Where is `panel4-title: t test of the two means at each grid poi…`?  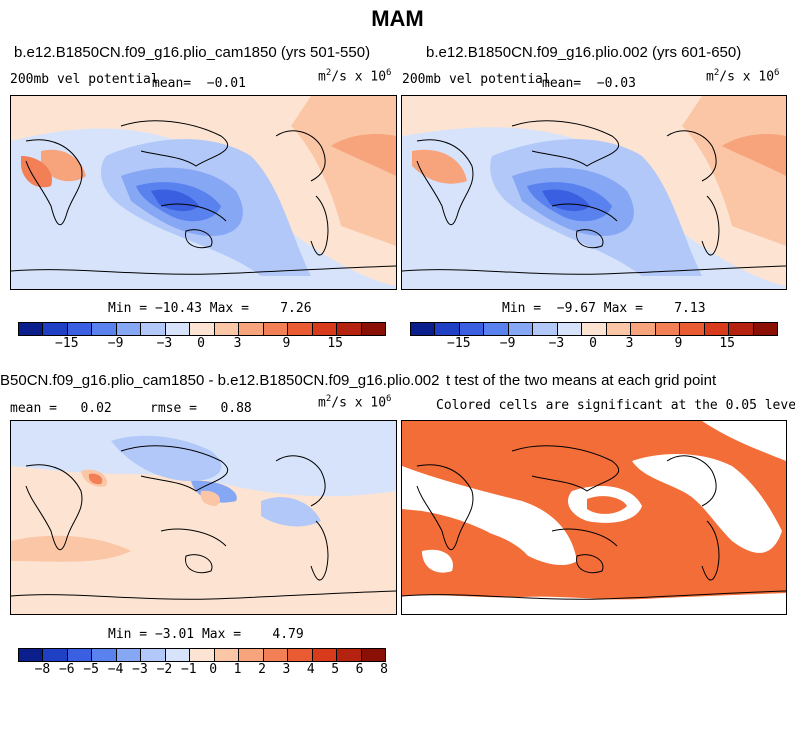 panel4-title: t test of the two means at each grid poi… is located at coordinates (581, 380).